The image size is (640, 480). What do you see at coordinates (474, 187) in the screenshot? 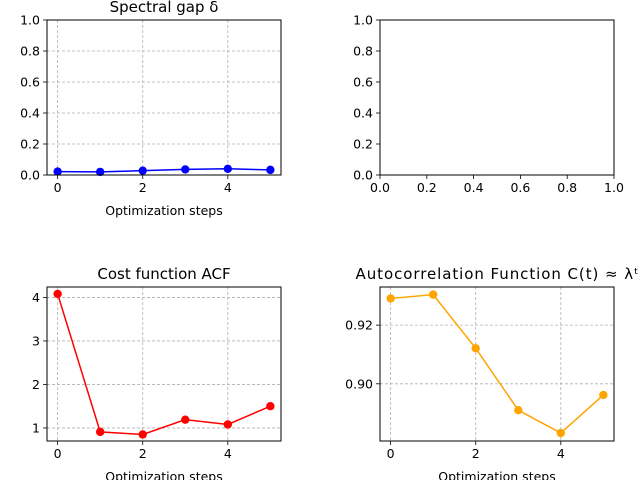
I see `x-tick-label: 0.4` at bounding box center [474, 187].